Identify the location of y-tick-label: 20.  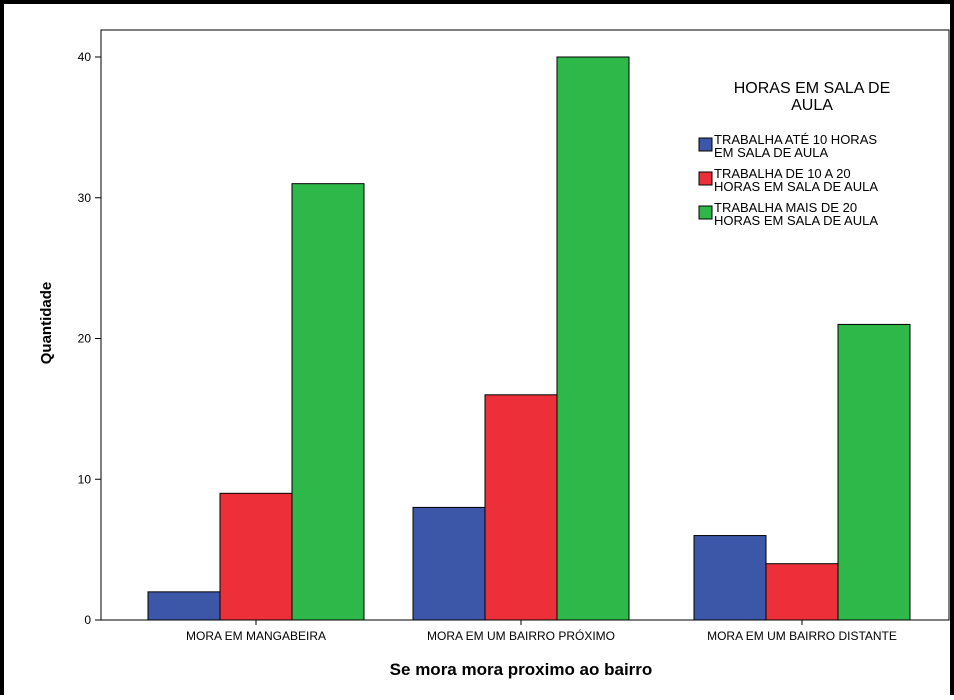
(85, 339).